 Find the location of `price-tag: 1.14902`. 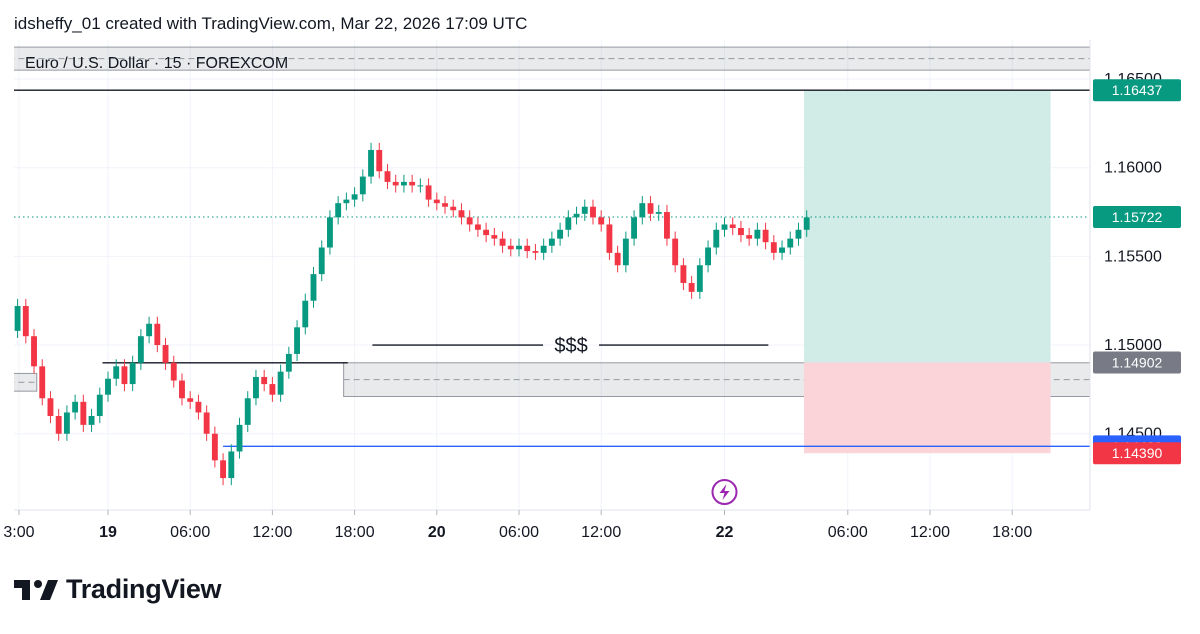

price-tag: 1.14902 is located at coordinates (1137, 362).